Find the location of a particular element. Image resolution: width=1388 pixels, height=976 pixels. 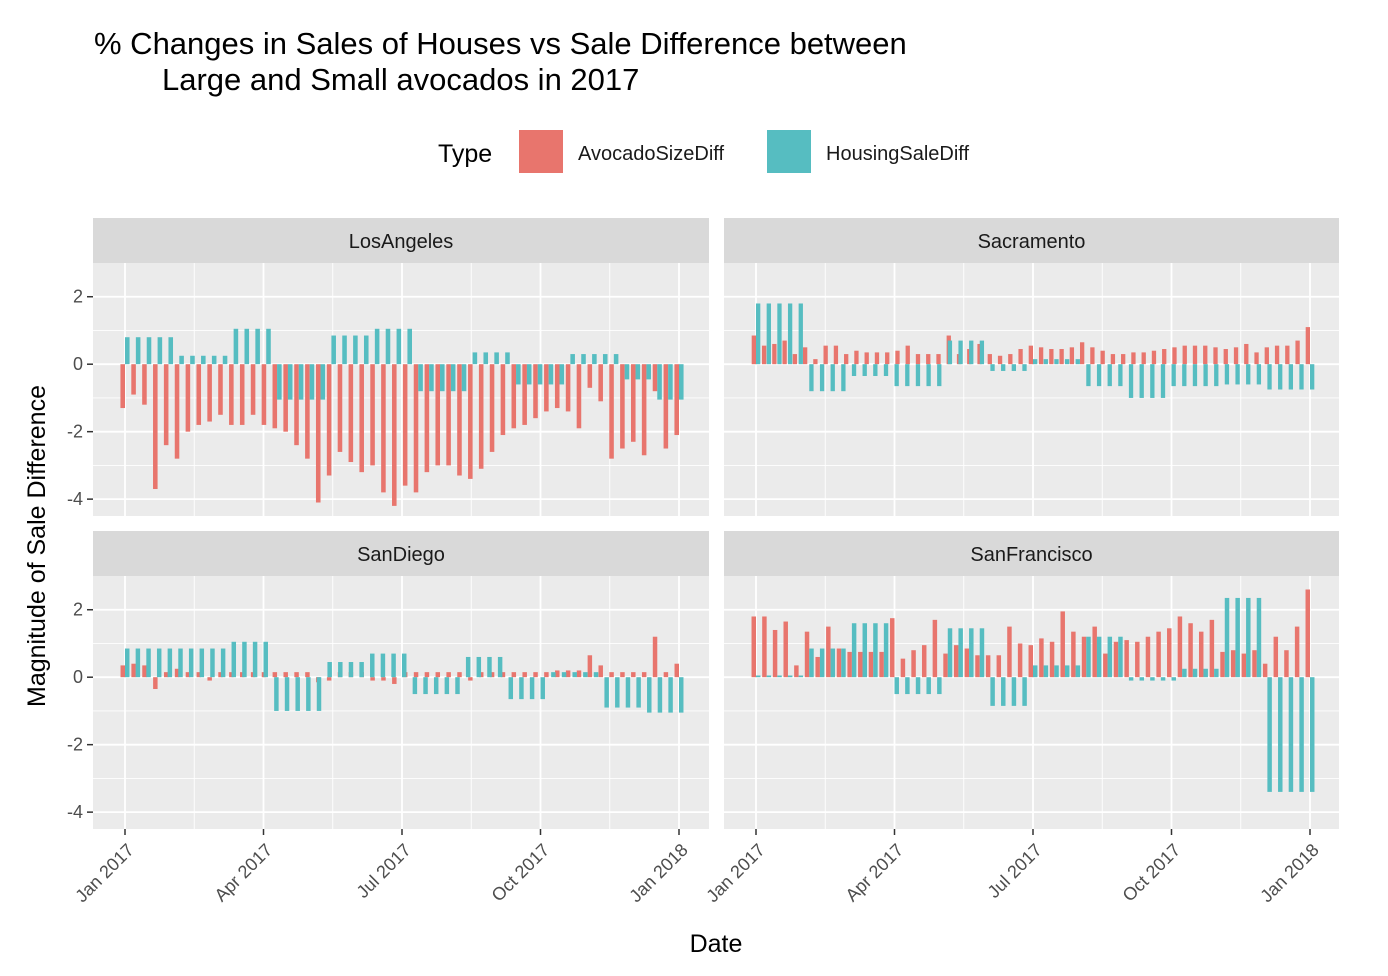

facet-strip is located at coordinates (1031, 240).